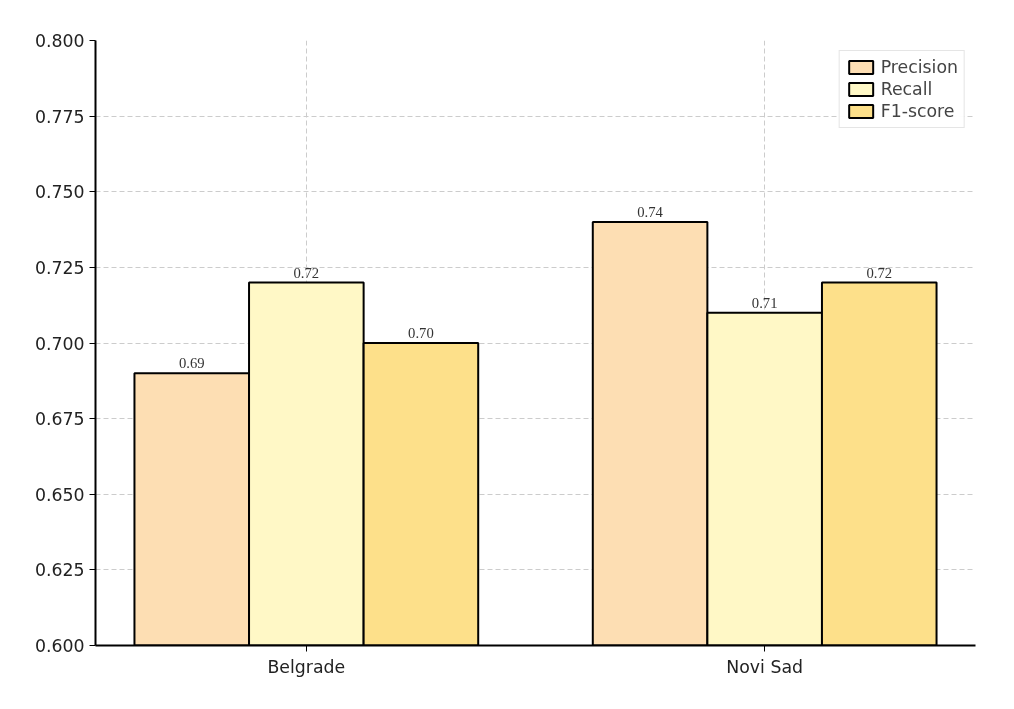  I want to click on text: 0.650, so click(59, 494).